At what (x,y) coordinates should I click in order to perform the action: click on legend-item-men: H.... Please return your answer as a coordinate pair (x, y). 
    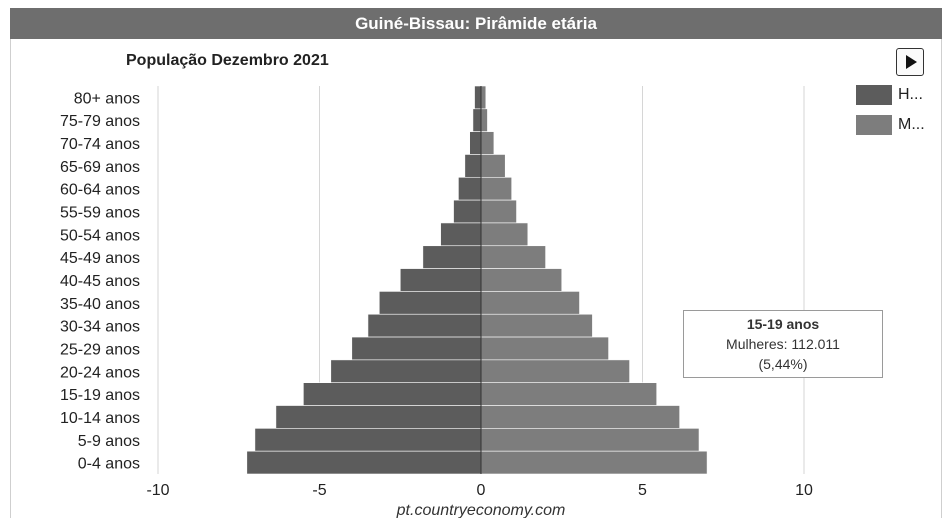
    Looking at the image, I should click on (890, 95).